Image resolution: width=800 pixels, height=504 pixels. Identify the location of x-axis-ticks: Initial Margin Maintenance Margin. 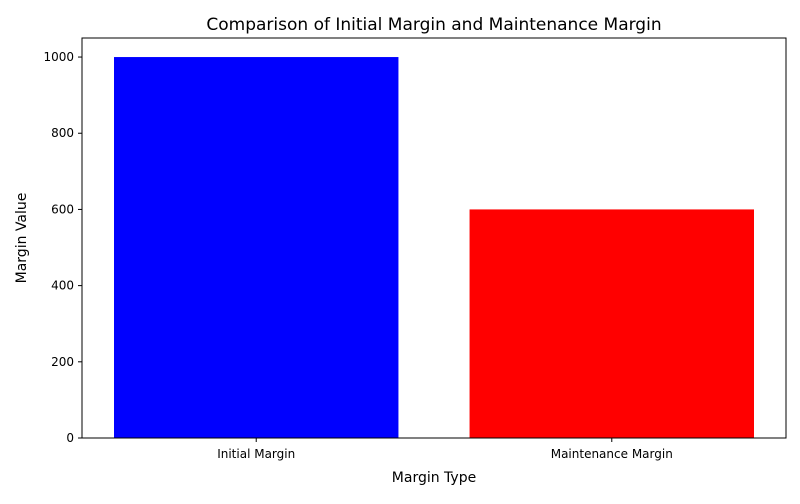
(445, 449).